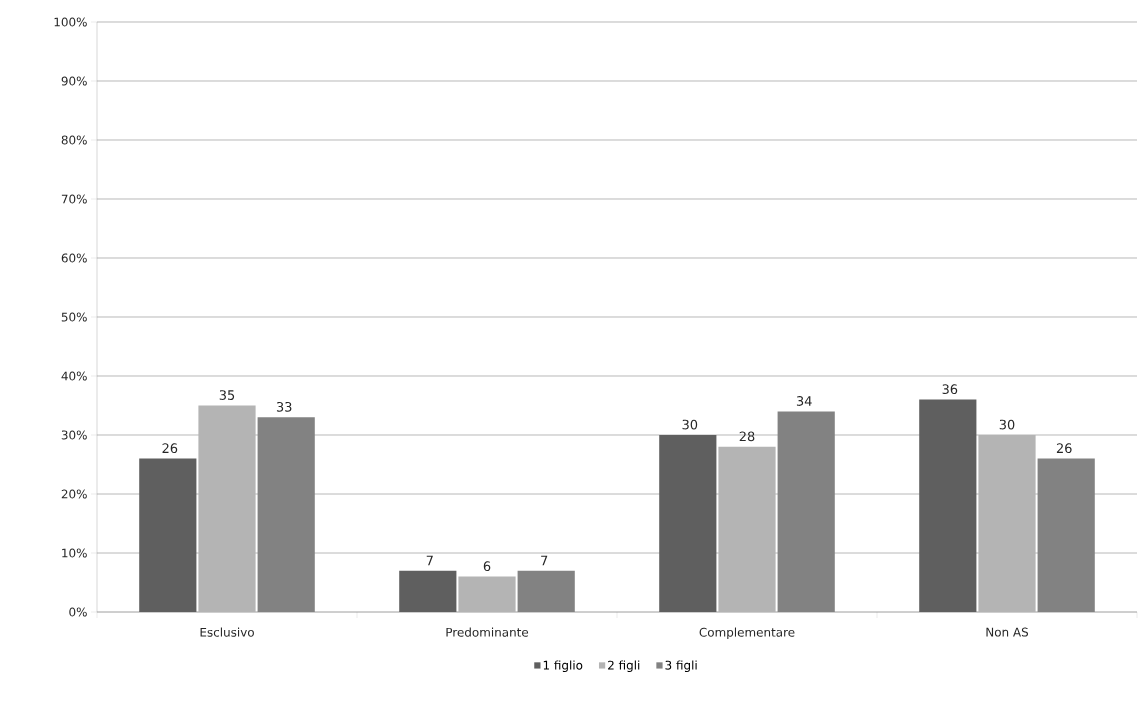 The width and height of the screenshot is (1142, 709). Describe the element at coordinates (950, 389) in the screenshot. I see `data-label: 36` at that location.